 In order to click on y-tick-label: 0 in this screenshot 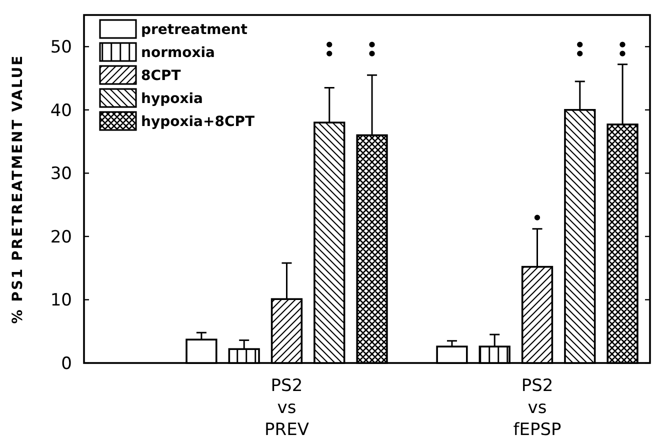, I will do `click(66, 364)`.